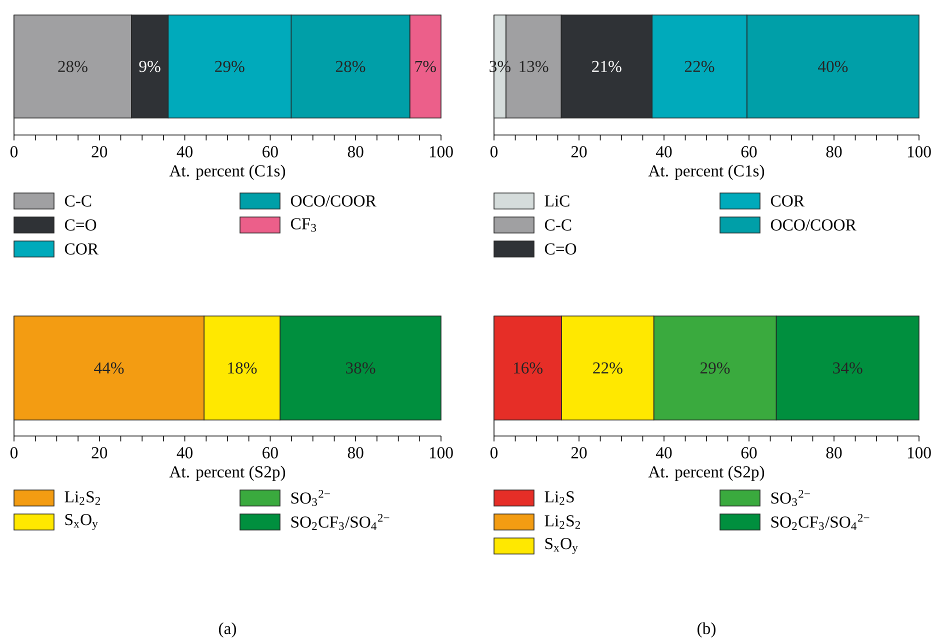 The width and height of the screenshot is (935, 641). What do you see at coordinates (847, 368) in the screenshot?
I see `data-label: 34%` at bounding box center [847, 368].